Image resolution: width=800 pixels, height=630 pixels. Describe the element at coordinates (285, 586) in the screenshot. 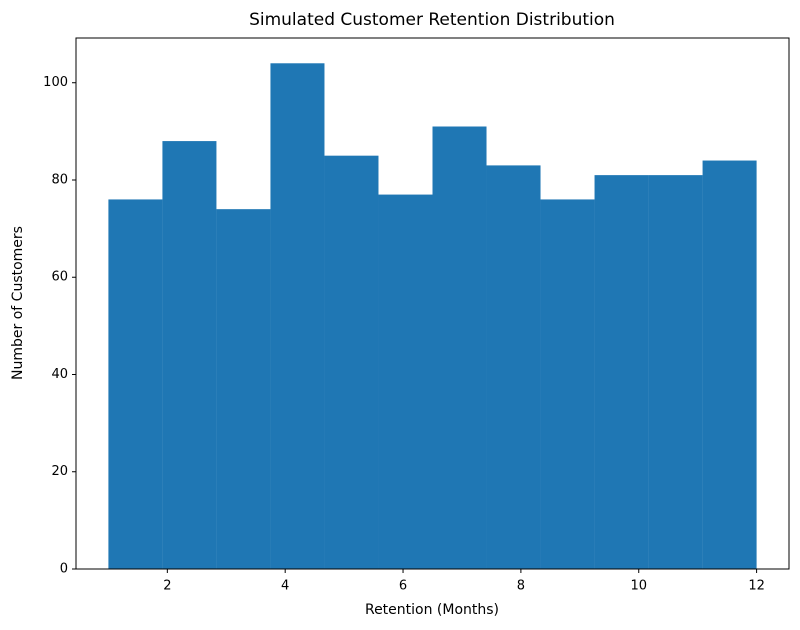

I see `x-tick-label: 4` at that location.